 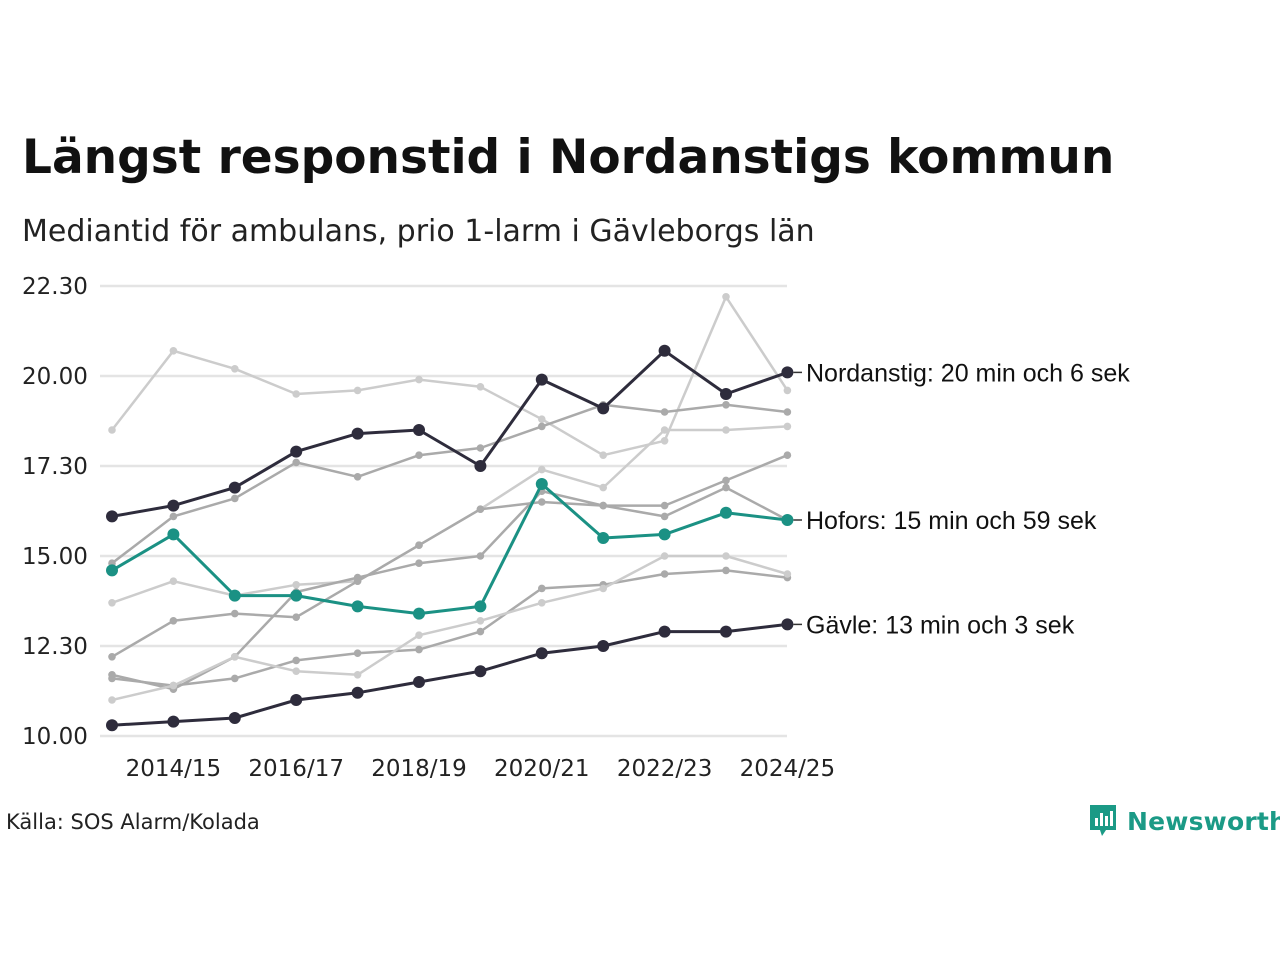 I want to click on y-axis: 10.00 12.30 15.00 17.30 20.00 22.30, so click(x=55, y=512).